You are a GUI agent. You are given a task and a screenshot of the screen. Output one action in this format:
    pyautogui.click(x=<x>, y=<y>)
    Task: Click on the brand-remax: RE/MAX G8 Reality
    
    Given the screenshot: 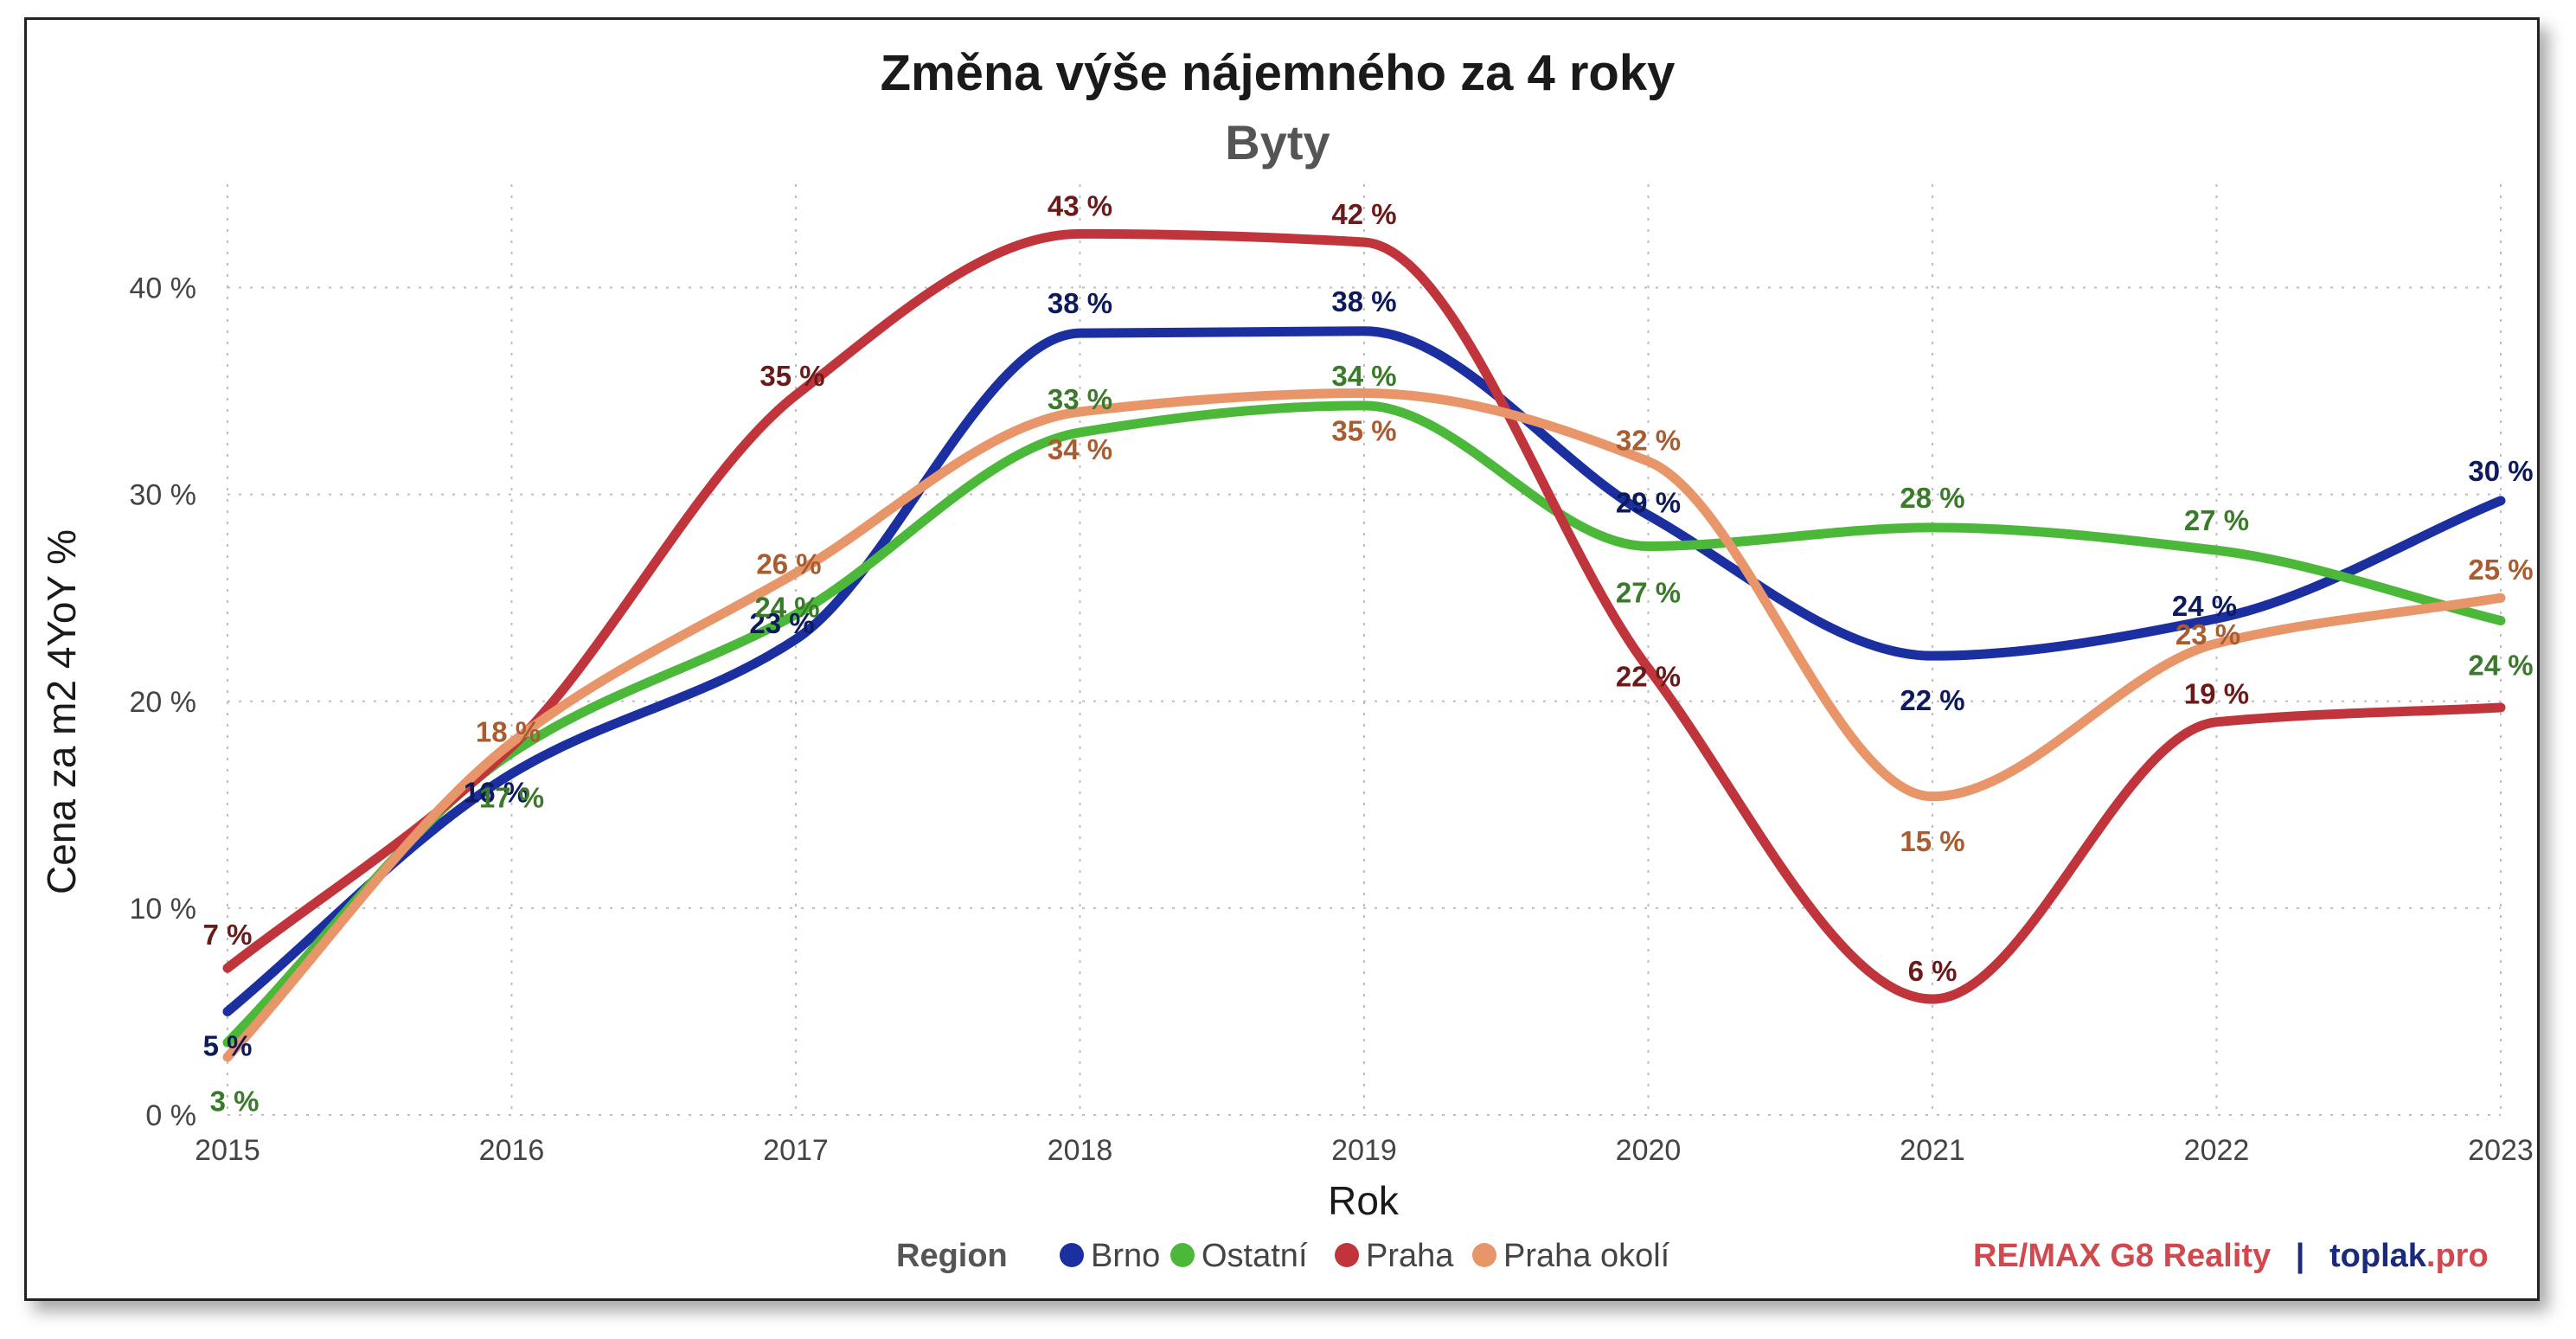 What is the action you would take?
    pyautogui.click(x=2122, y=1256)
    